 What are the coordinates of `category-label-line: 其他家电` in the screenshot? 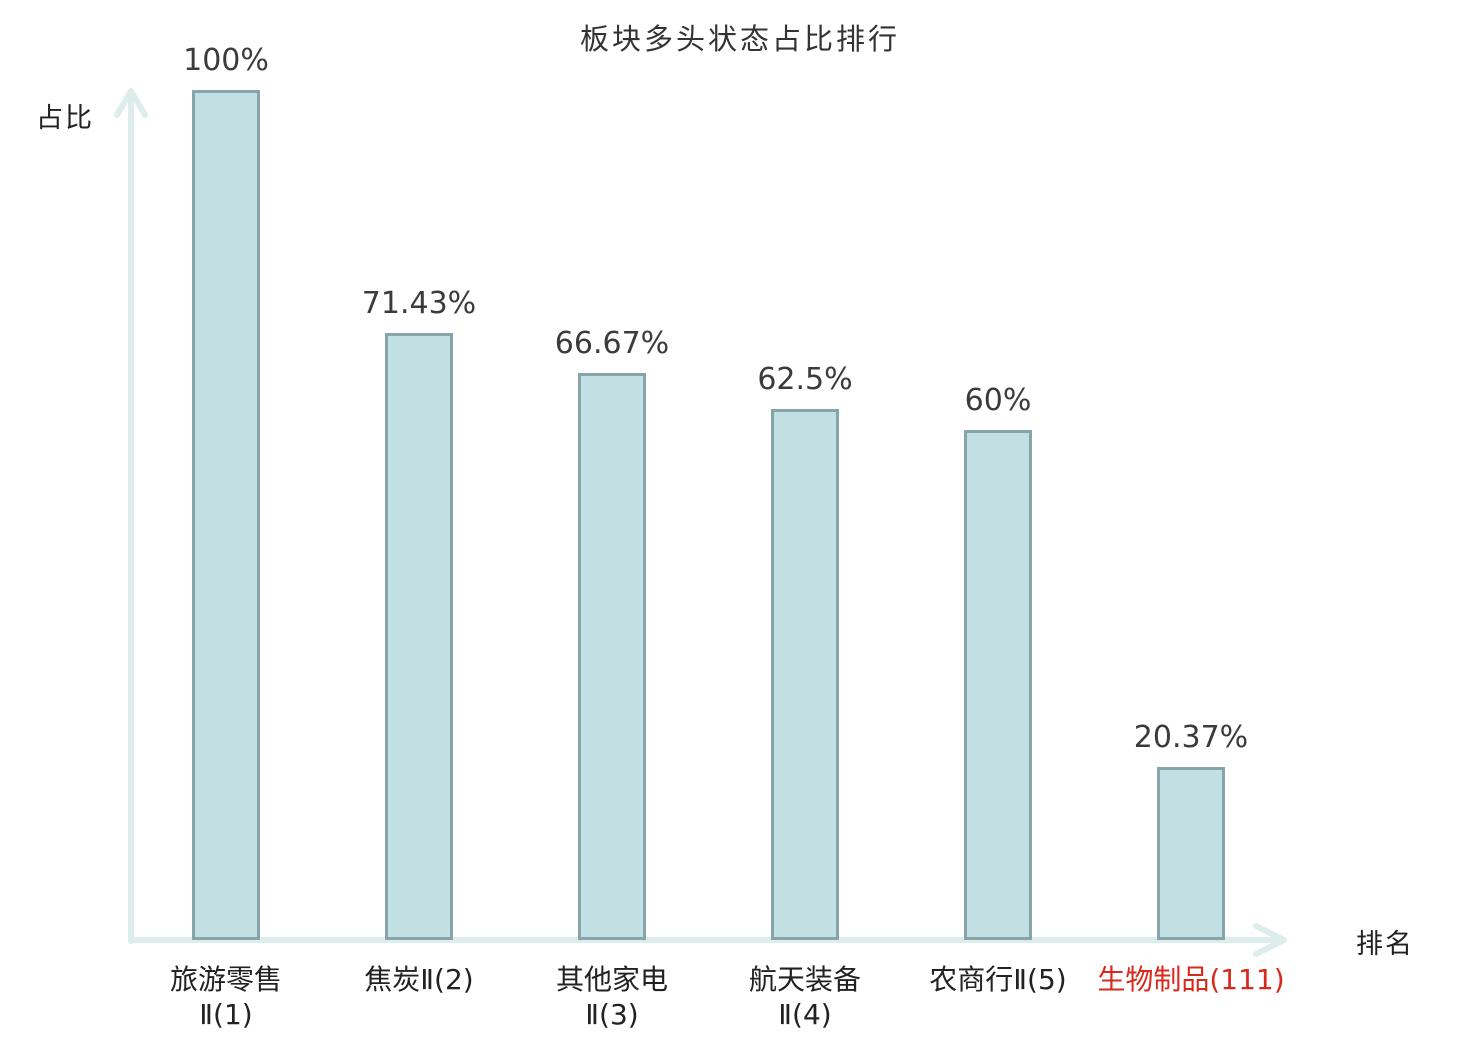 It's located at (611, 979).